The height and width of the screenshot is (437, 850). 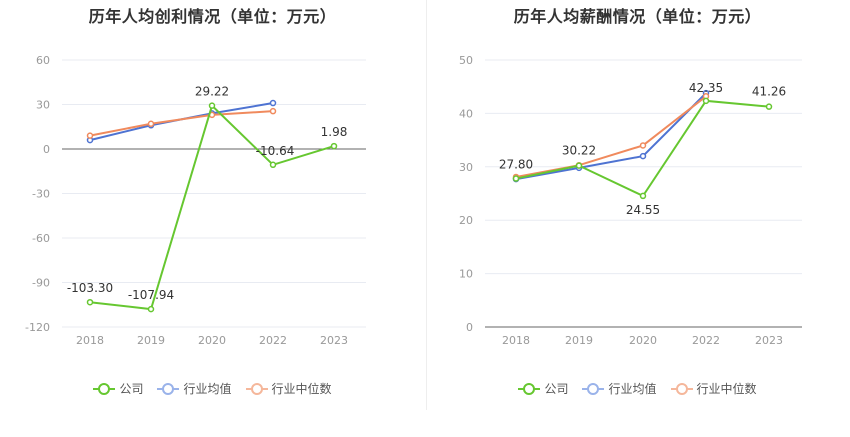 I want to click on data-label: 41.26, so click(x=769, y=92).